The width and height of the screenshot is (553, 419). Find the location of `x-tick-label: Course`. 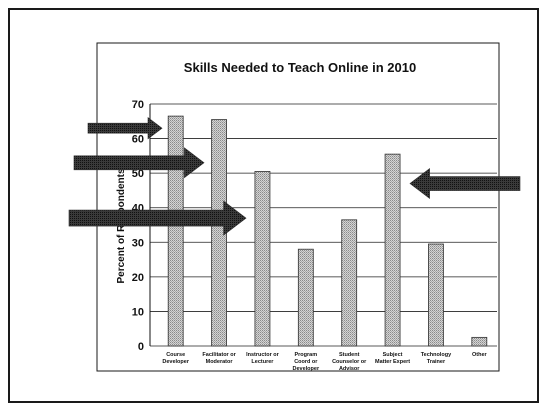

x-tick-label: Course is located at coordinates (175, 355).